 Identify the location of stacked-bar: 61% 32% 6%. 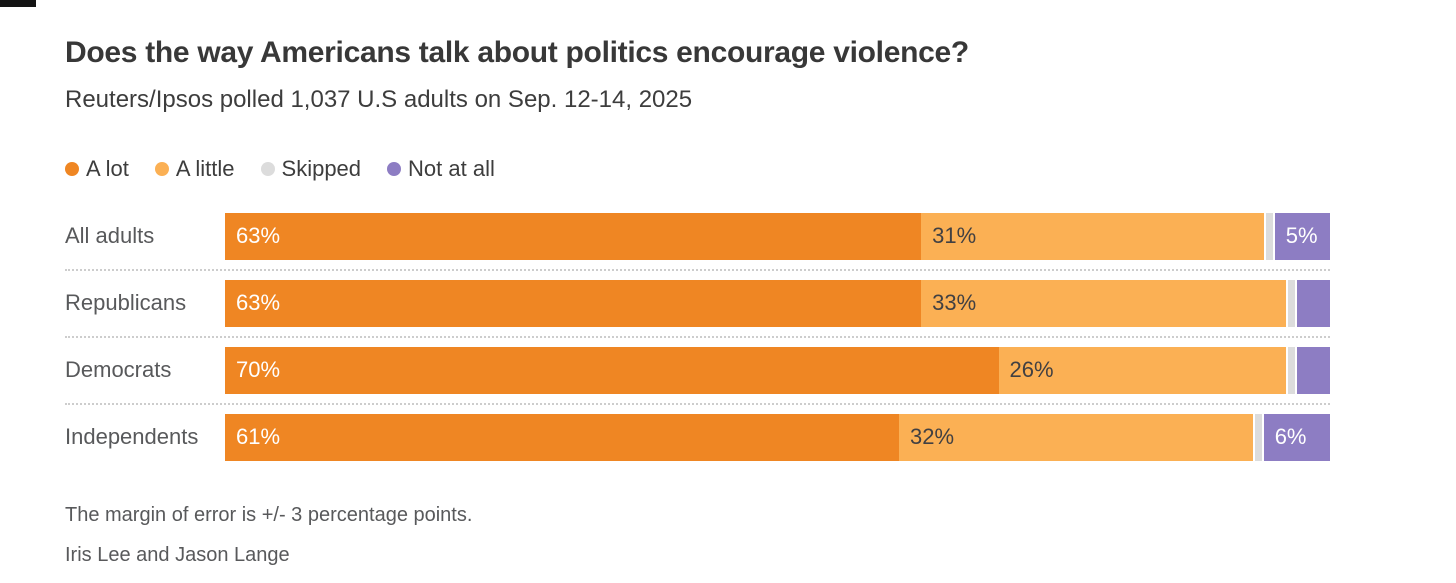
(777, 437).